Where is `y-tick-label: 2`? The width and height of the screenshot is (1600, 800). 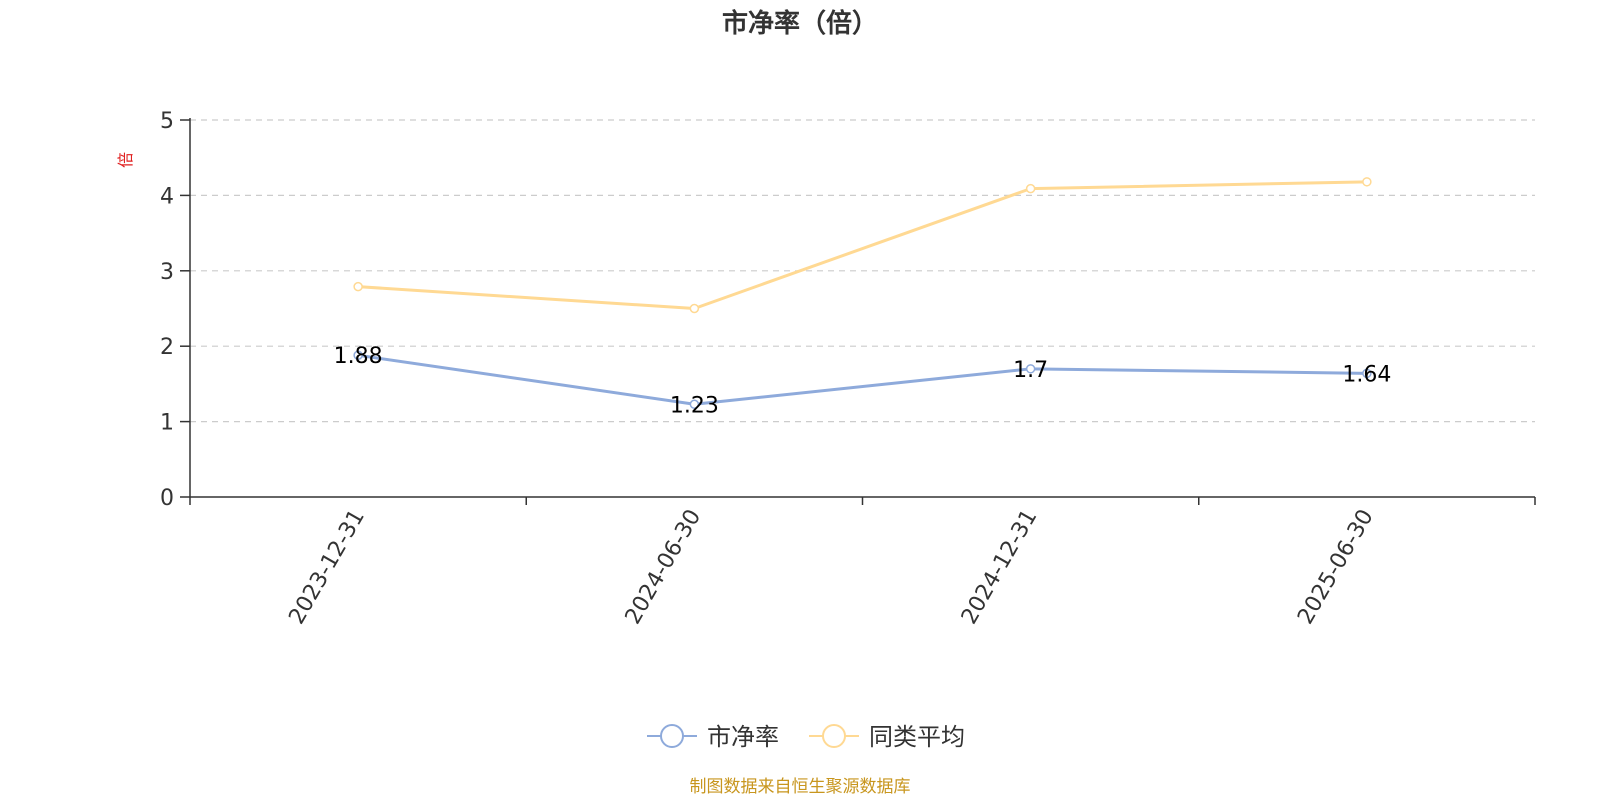 y-tick-label: 2 is located at coordinates (167, 347).